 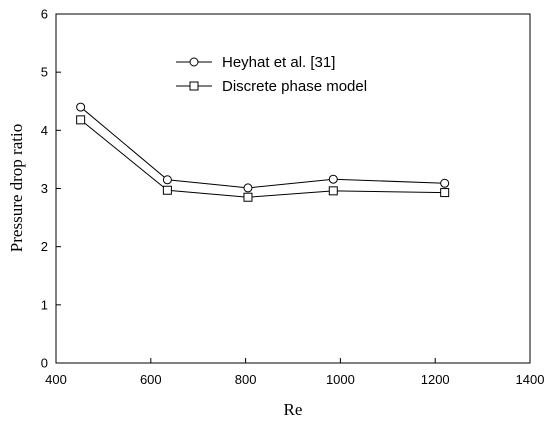 What do you see at coordinates (278, 62) in the screenshot?
I see `legend-label-heyhat: Heyhat et al. [31]` at bounding box center [278, 62].